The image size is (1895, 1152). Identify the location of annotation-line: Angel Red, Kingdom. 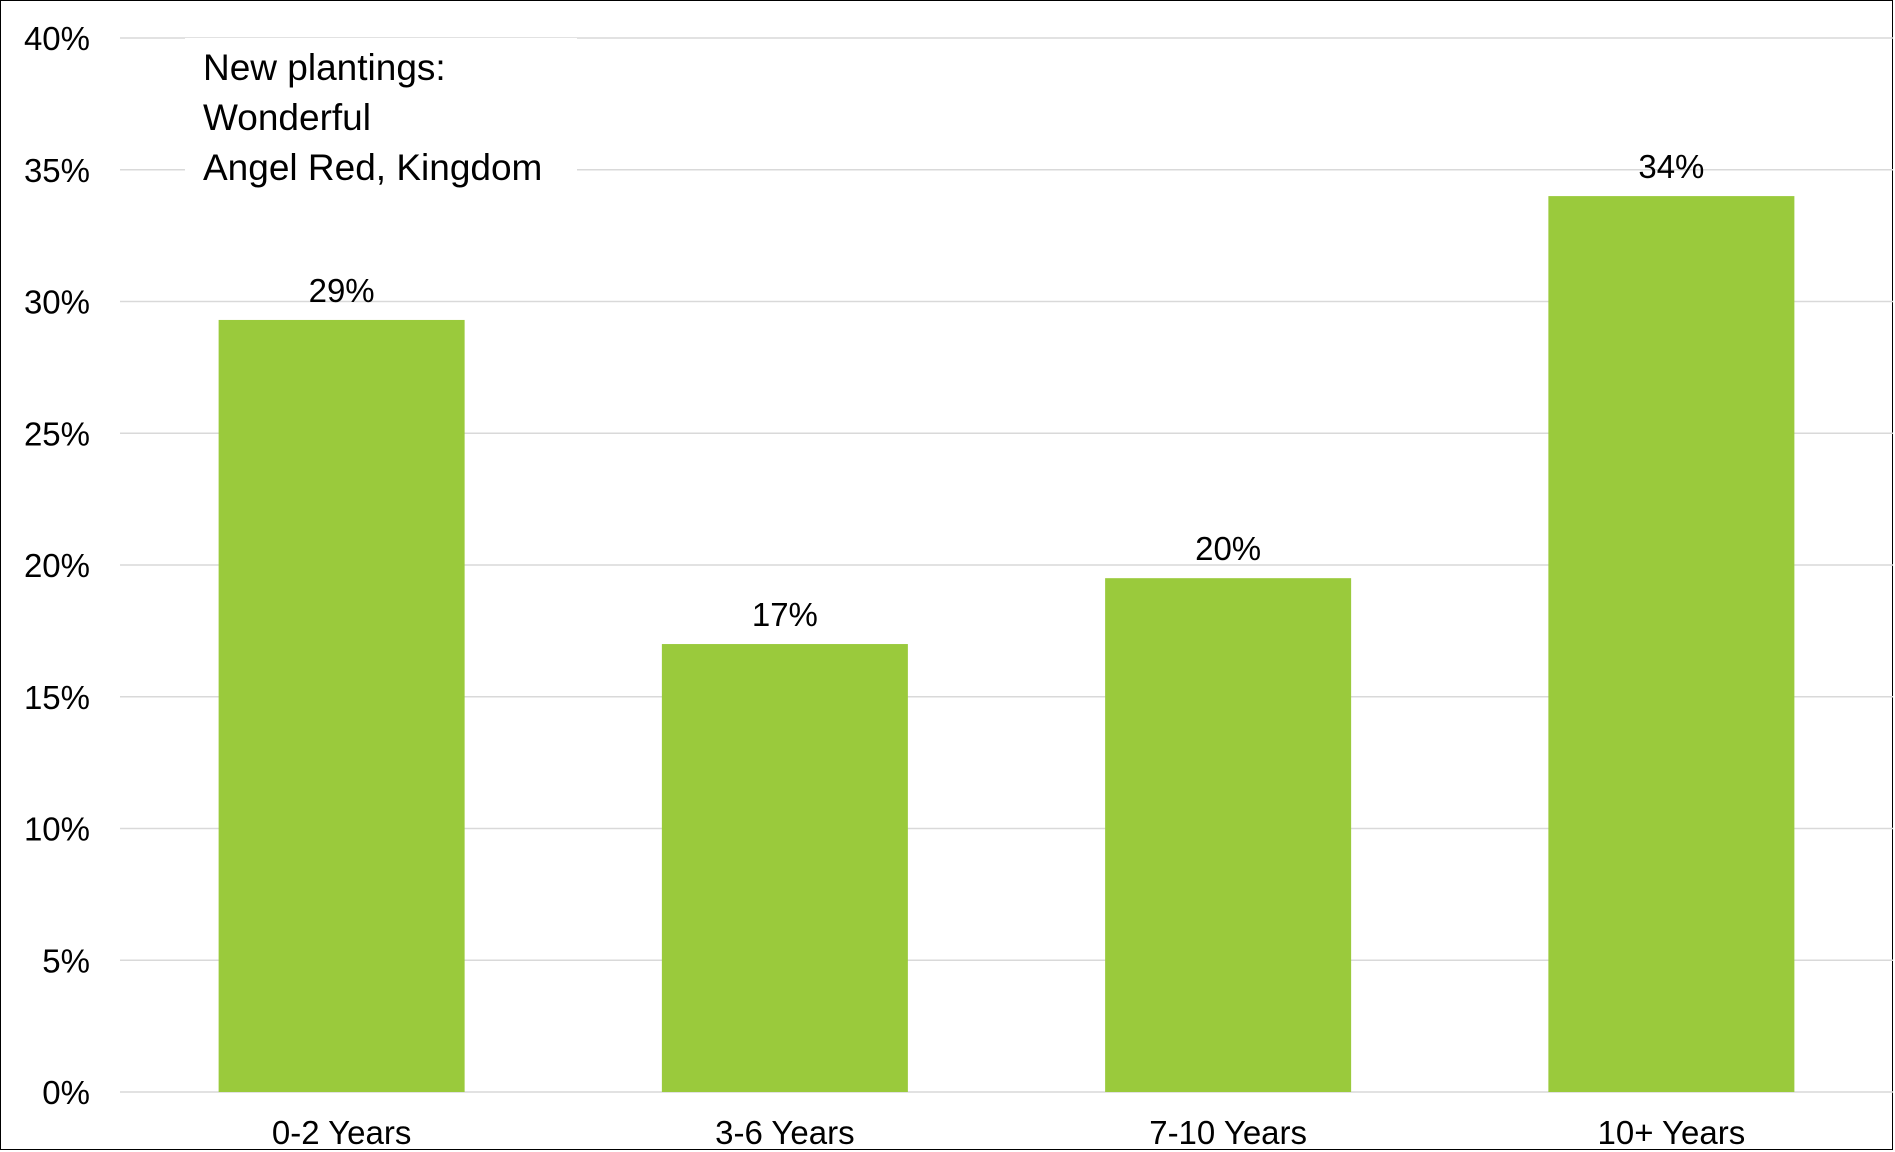
(372, 167).